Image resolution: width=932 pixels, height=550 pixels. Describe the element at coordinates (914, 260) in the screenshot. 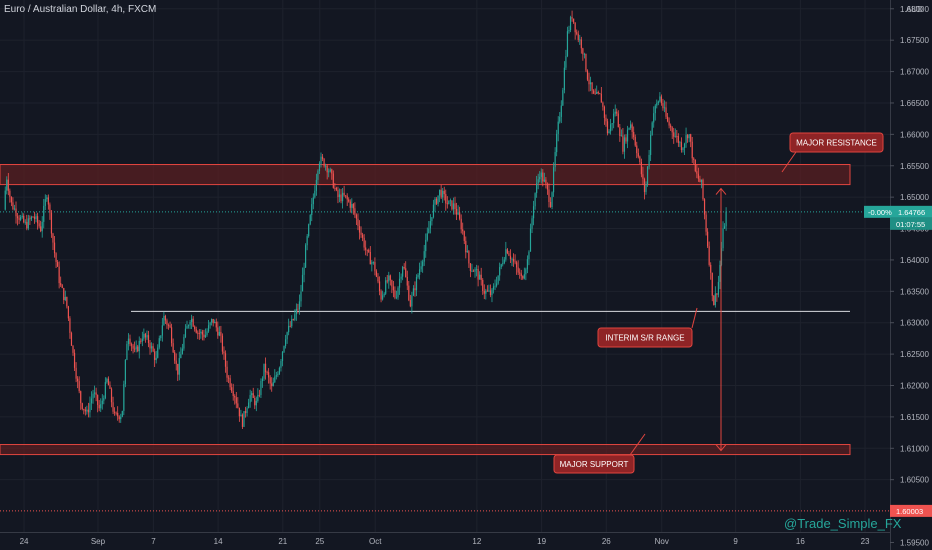

I see `price-tick-label: 1.64000` at that location.